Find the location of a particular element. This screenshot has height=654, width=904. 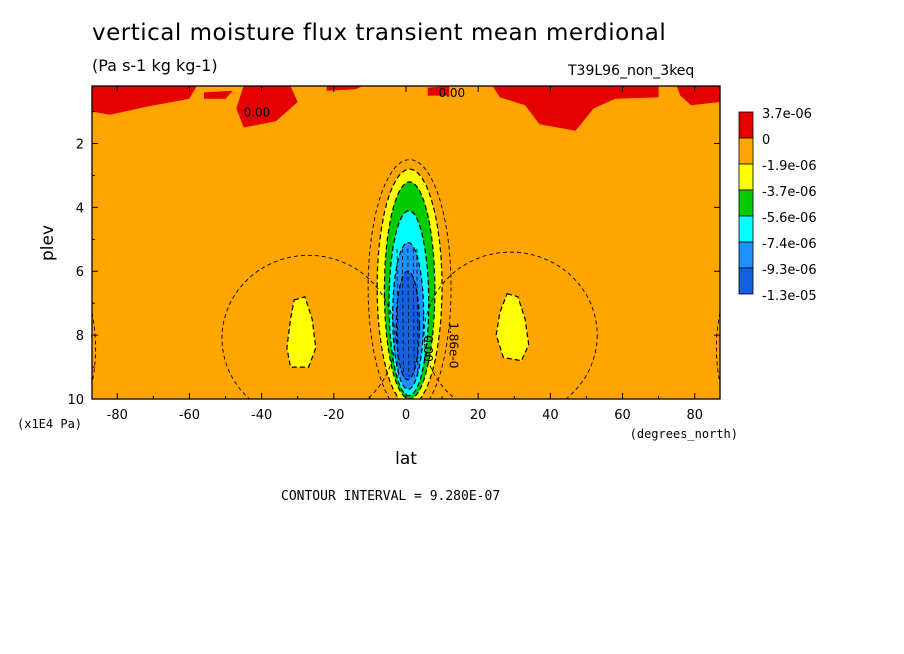

x-tick-label: -40 is located at coordinates (261, 415).